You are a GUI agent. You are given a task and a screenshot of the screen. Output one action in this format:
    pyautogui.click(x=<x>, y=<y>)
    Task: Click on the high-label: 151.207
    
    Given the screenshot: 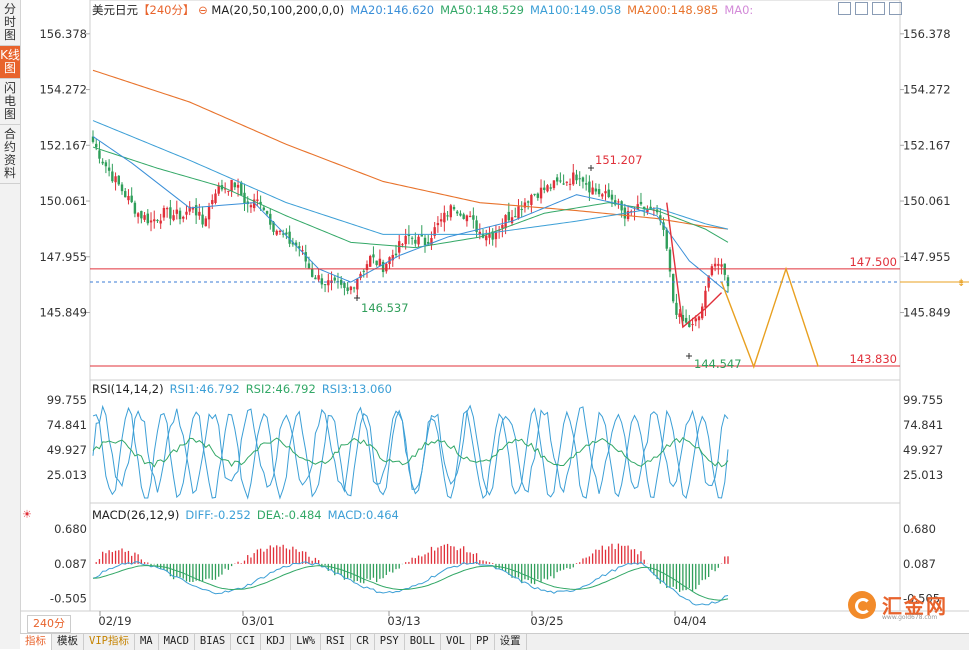 What is the action you would take?
    pyautogui.click(x=619, y=160)
    